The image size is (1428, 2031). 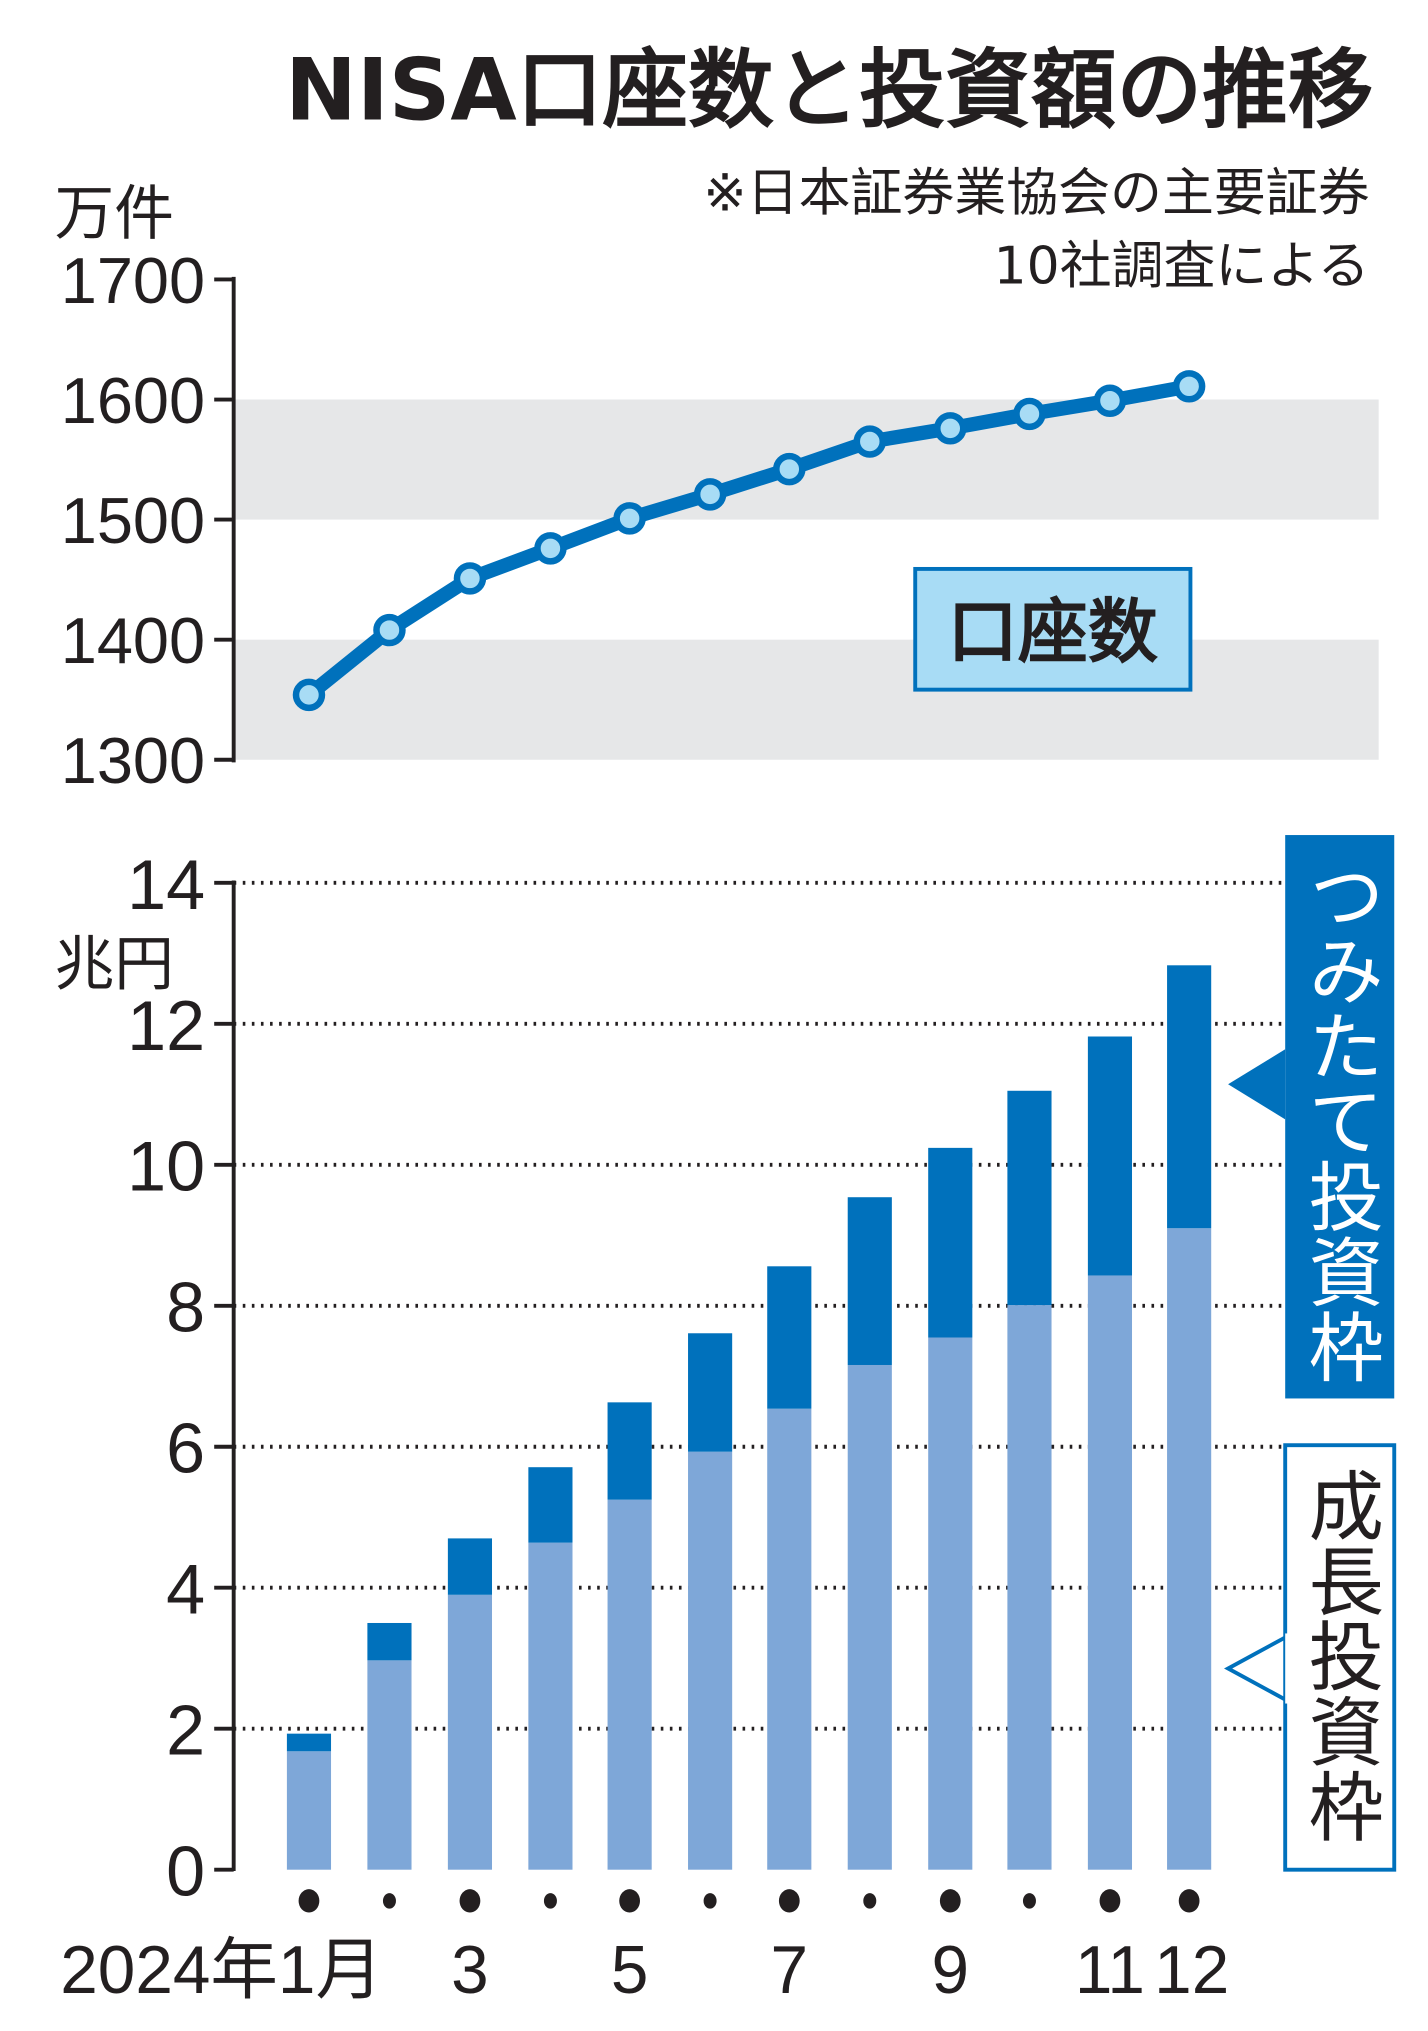 I want to click on y-tick-label: 2, so click(x=185, y=1731).